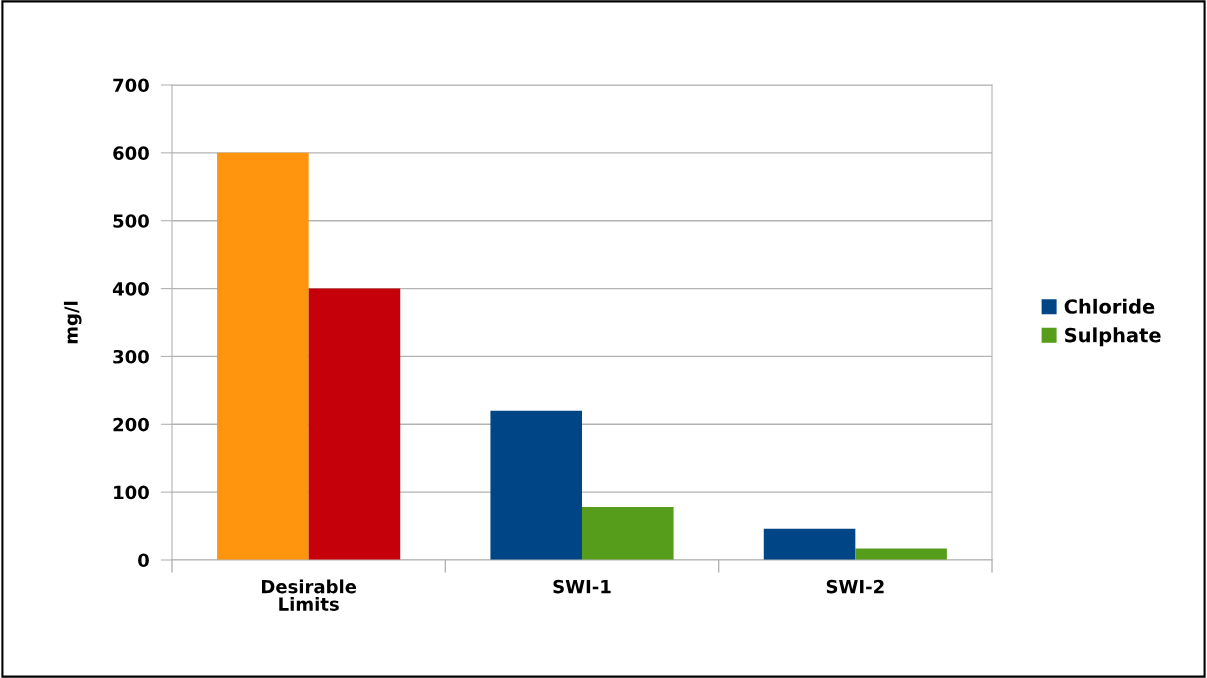 This screenshot has height=678, width=1207. What do you see at coordinates (1109, 306) in the screenshot?
I see `legend-label: Chloride` at bounding box center [1109, 306].